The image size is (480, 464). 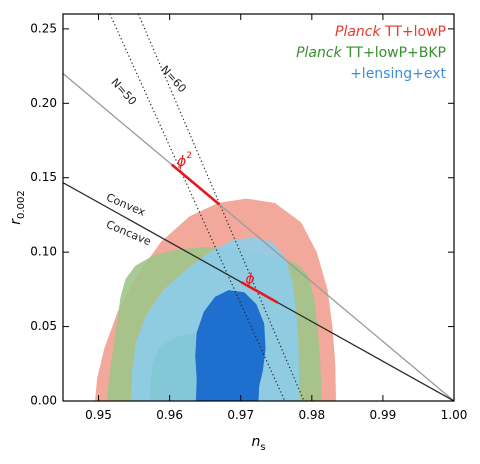 I want to click on y-tick-label: 0.00, so click(x=43, y=401).